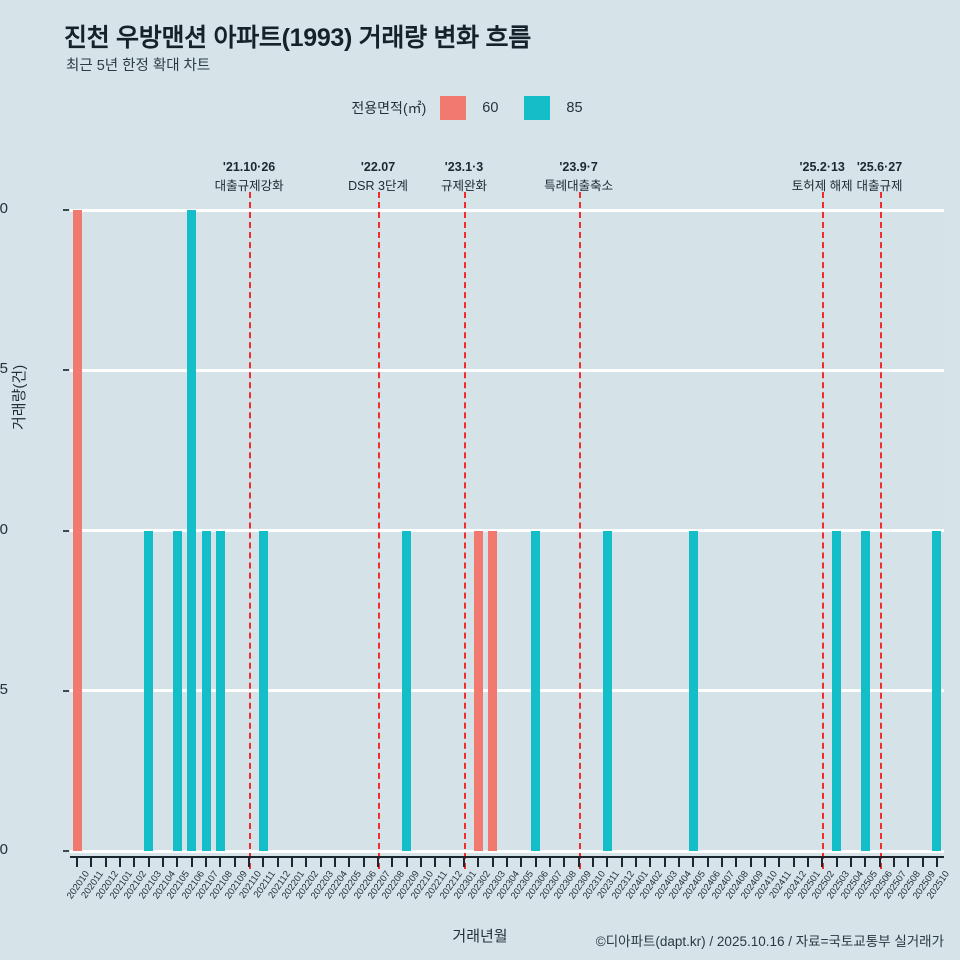 This screenshot has height=960, width=960. Describe the element at coordinates (464, 186) in the screenshot. I see `annotation-text: 규제완화` at that location.